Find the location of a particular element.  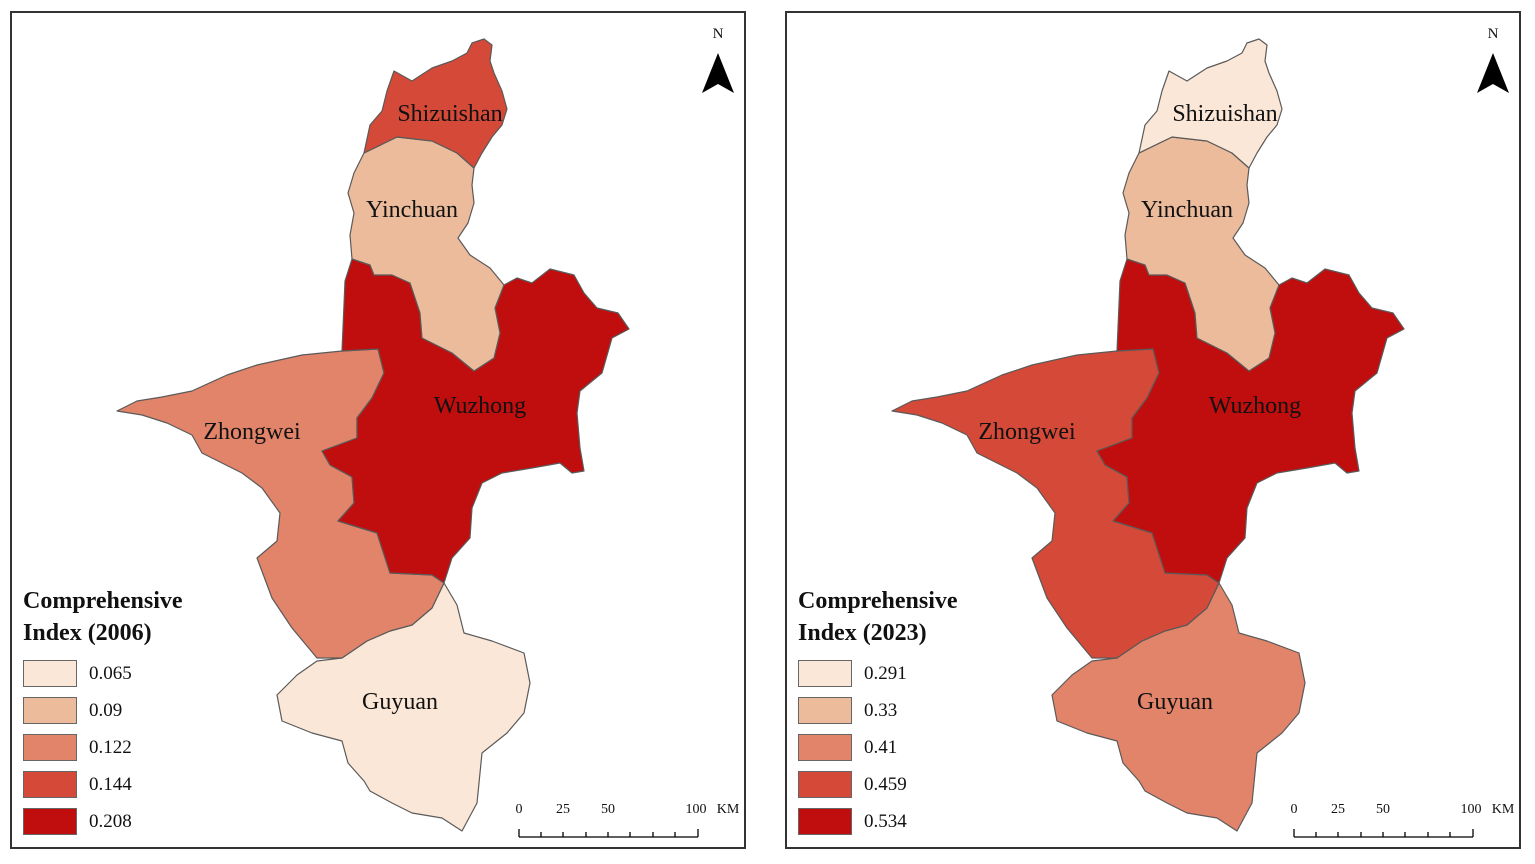

legend-value: 0.09 is located at coordinates (106, 710).